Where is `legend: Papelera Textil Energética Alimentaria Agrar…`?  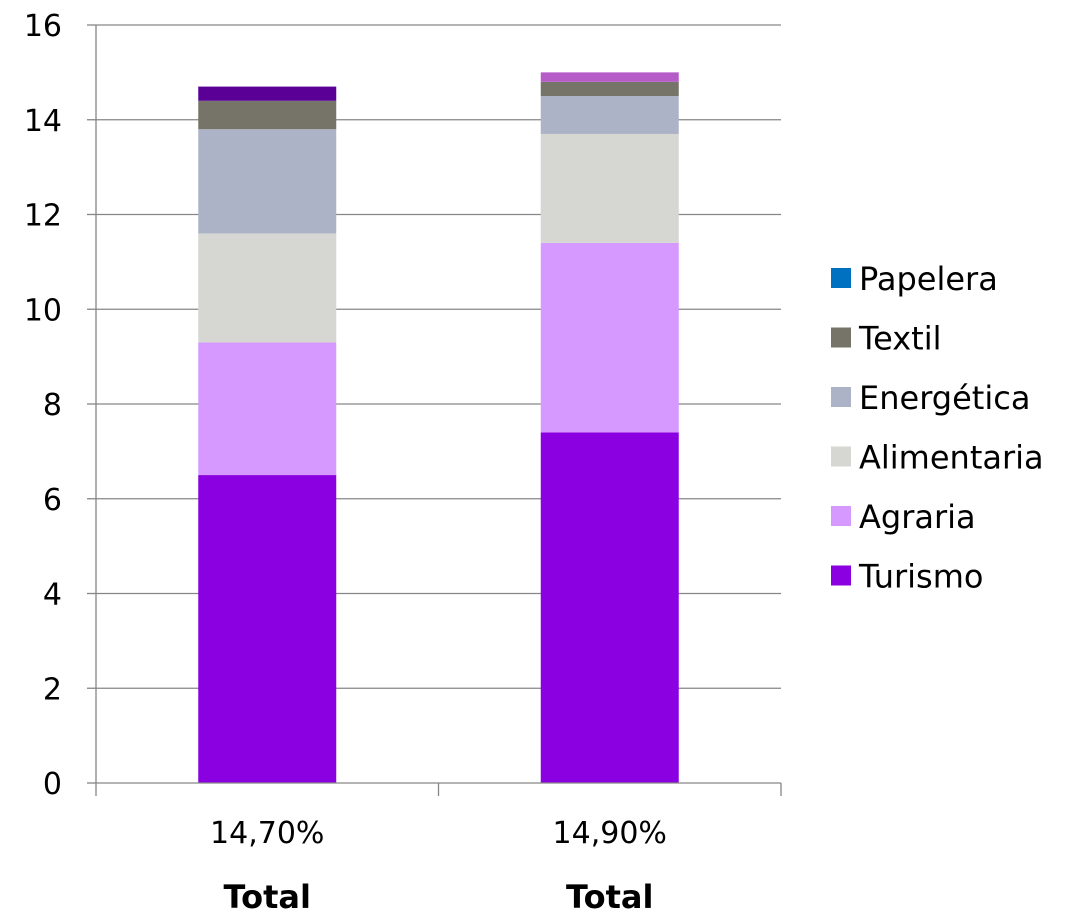
legend: Papelera Textil Energética Alimentaria Agrar… is located at coordinates (937, 428).